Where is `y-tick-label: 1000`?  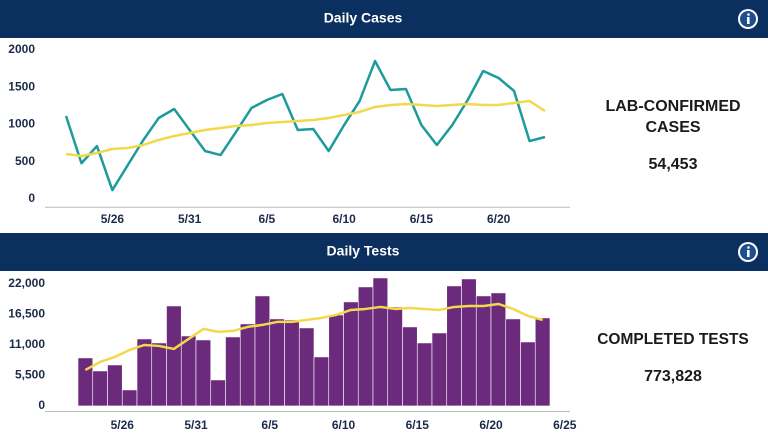
y-tick-label: 1000 is located at coordinates (21, 124).